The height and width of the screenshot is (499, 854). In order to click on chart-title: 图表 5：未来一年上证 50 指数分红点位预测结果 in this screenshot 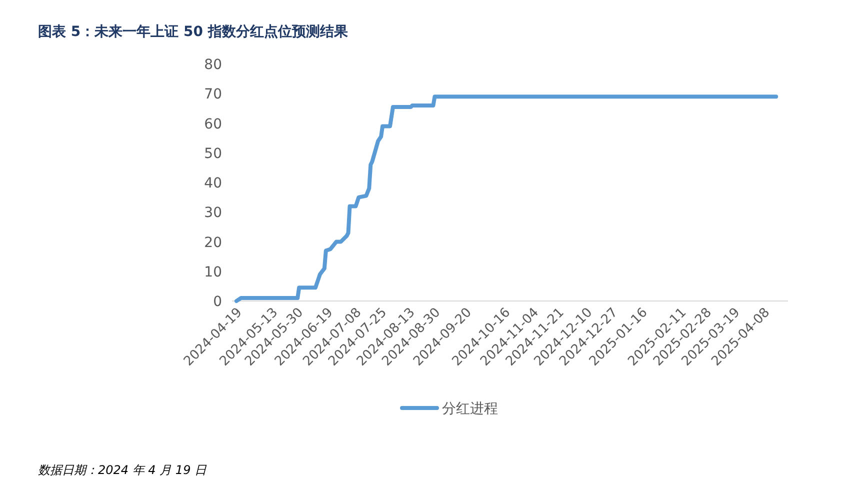, I will do `click(193, 32)`.